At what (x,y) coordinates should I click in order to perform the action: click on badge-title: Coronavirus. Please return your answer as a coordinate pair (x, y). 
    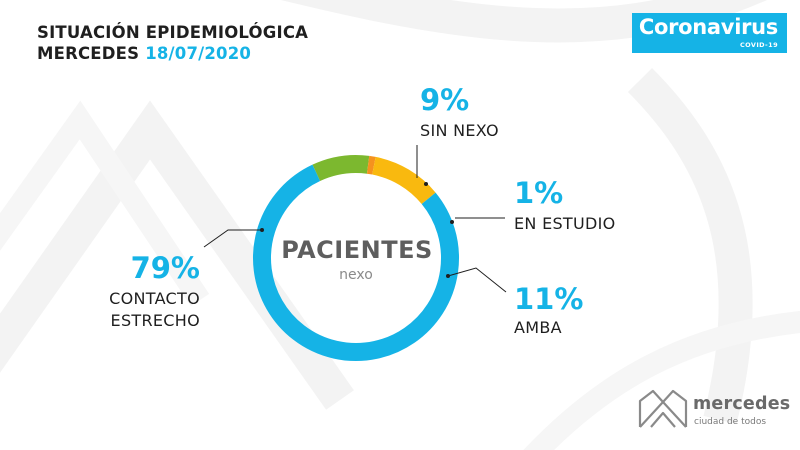
    Looking at the image, I should click on (708, 27).